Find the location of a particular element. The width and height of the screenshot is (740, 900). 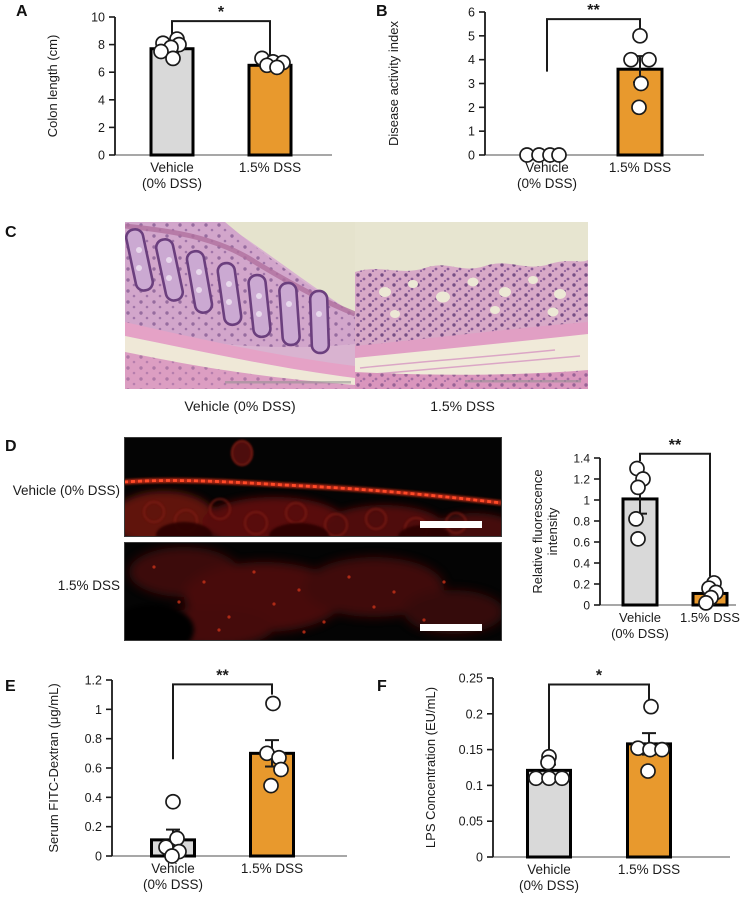

svg-text: 1.4 is located at coordinates (581, 459).